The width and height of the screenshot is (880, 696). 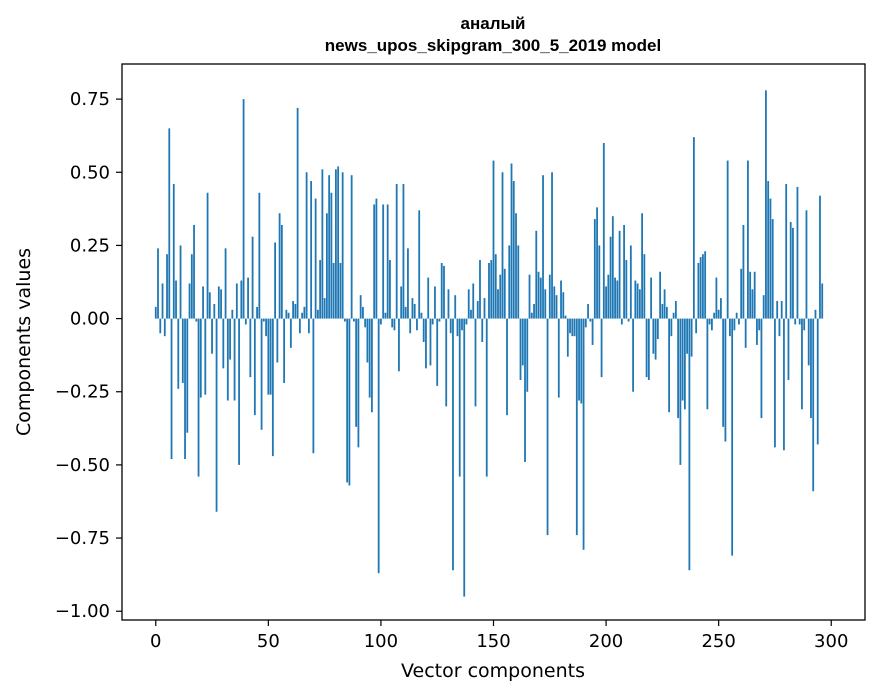 I want to click on y-tick-label: −0.25, so click(x=82, y=392).